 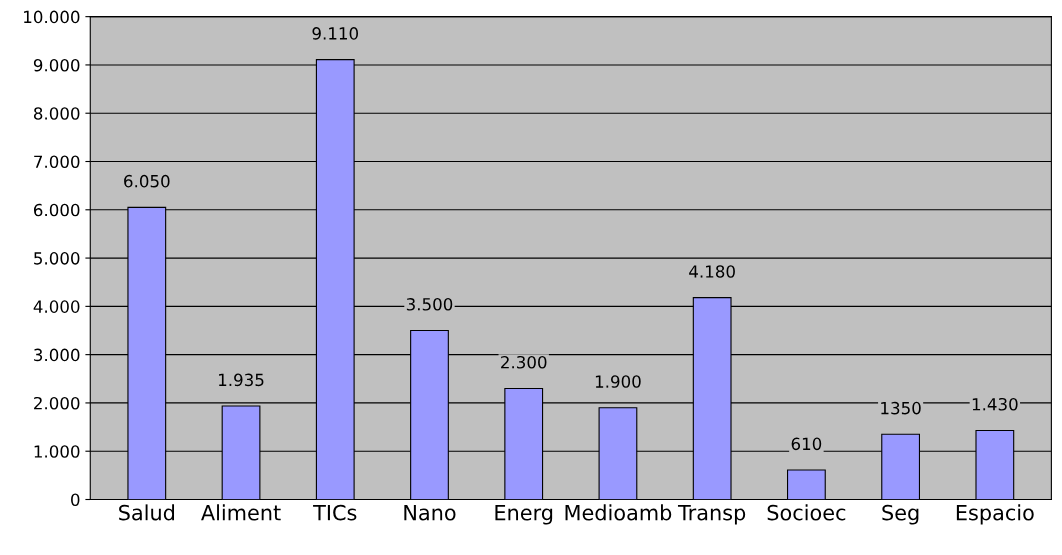 What do you see at coordinates (901, 408) in the screenshot?
I see `data-label: 1350` at bounding box center [901, 408].